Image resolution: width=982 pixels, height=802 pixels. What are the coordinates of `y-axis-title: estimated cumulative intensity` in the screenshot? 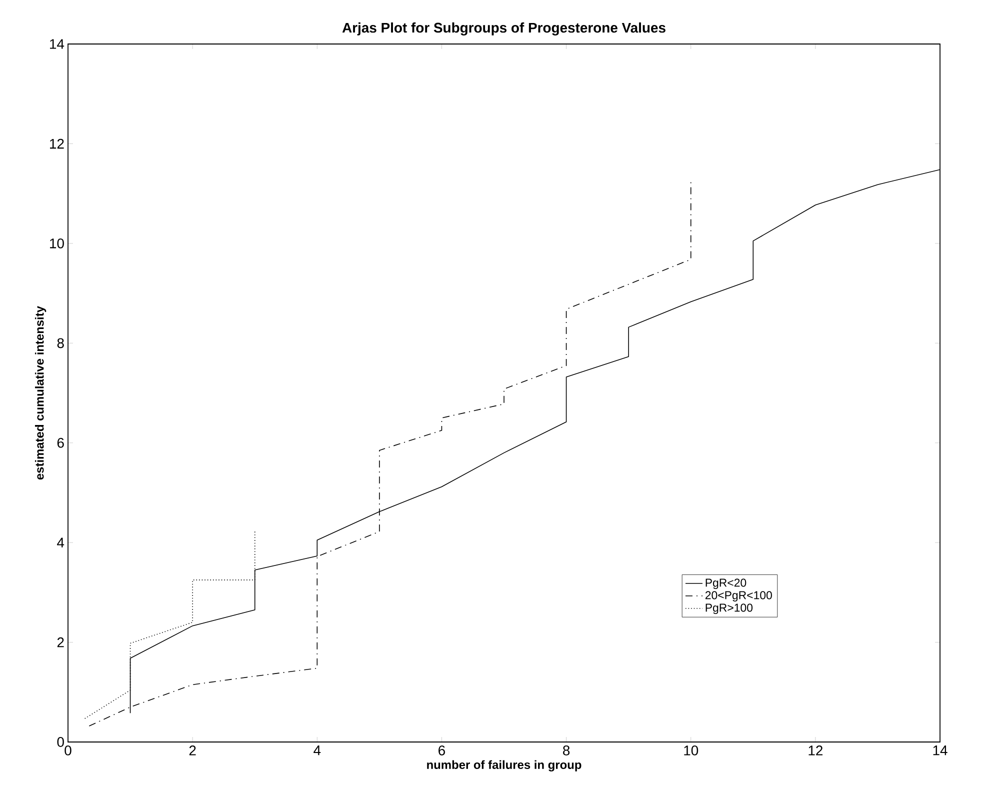 It's located at (40, 393).